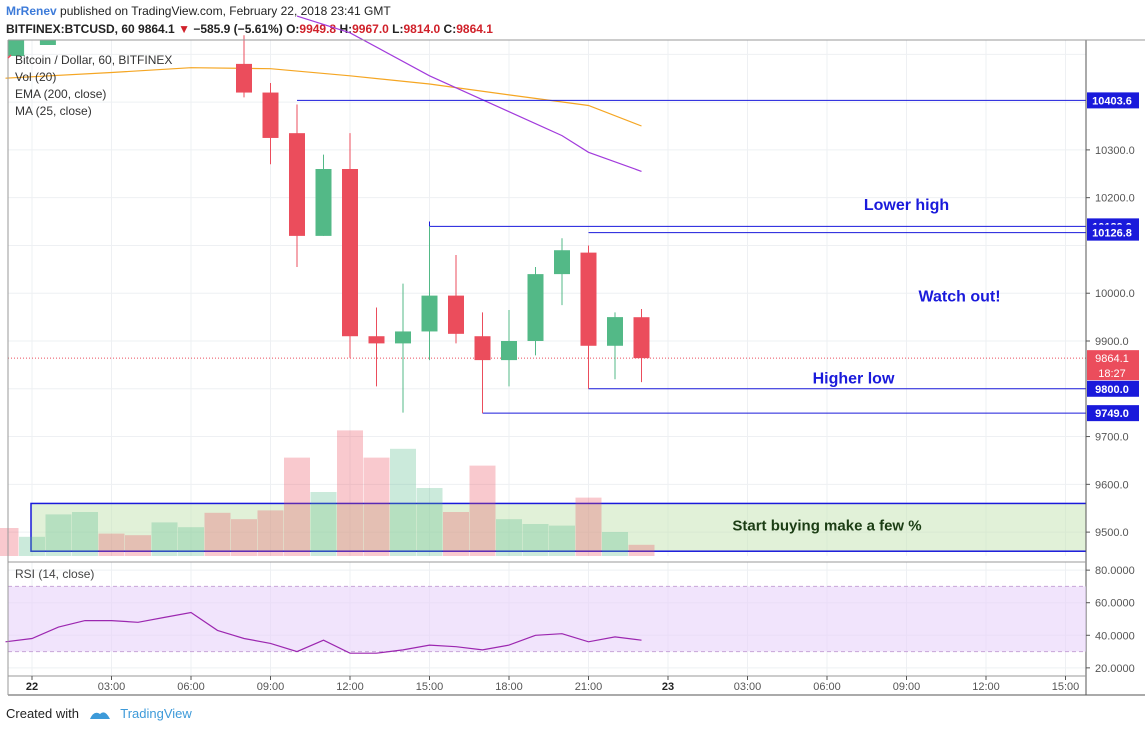 The image size is (1145, 731). I want to click on time-axis-label: 09:00, so click(907, 687).